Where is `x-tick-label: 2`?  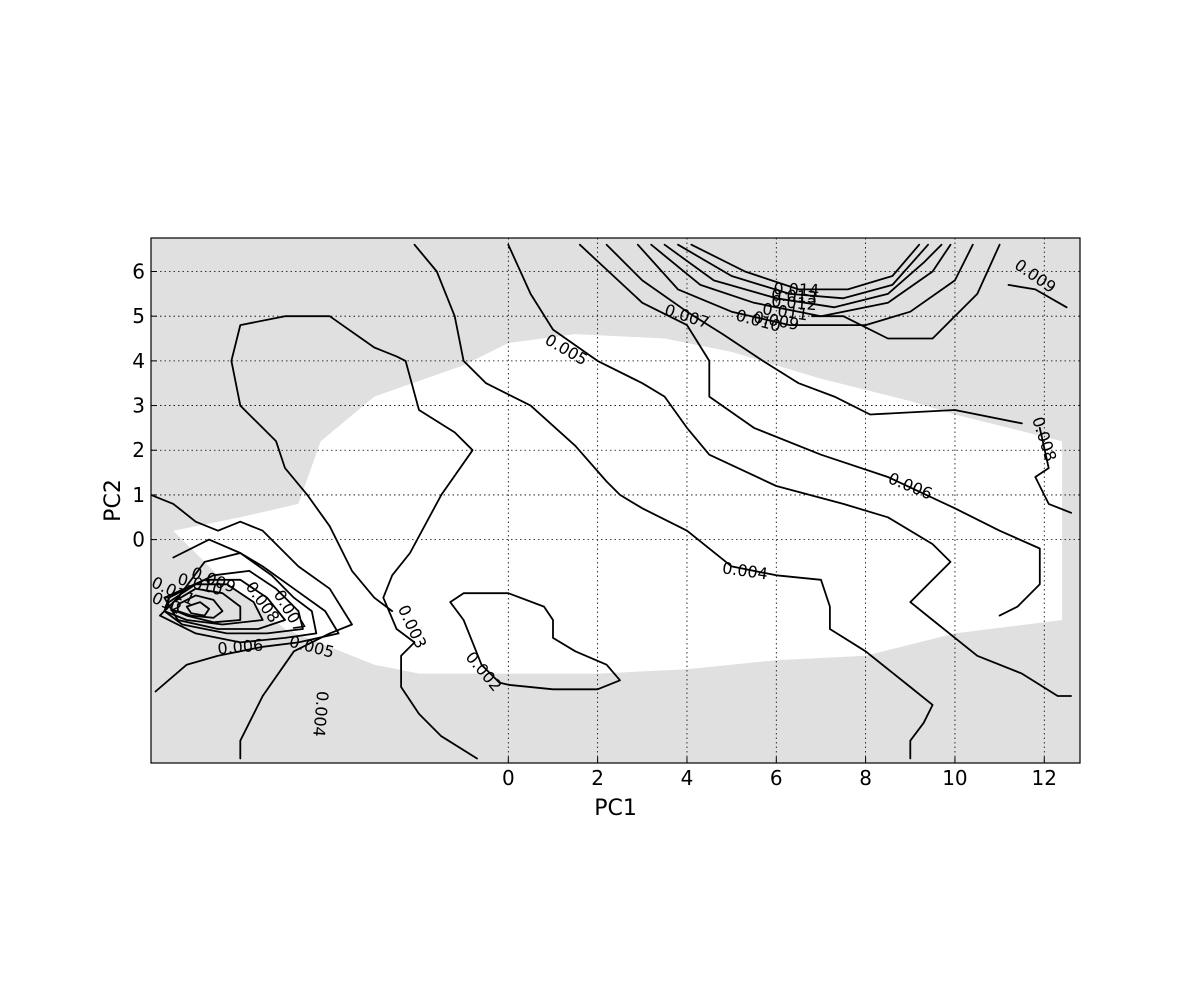 x-tick-label: 2 is located at coordinates (597, 778).